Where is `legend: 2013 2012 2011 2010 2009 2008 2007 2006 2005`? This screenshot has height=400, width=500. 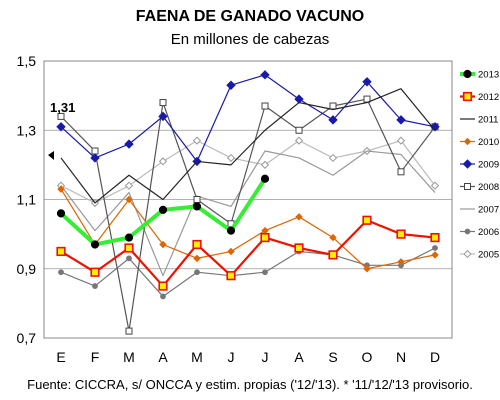 legend: 2013 2012 2011 2010 2009 2008 2007 2006 2005 is located at coordinates (479, 165).